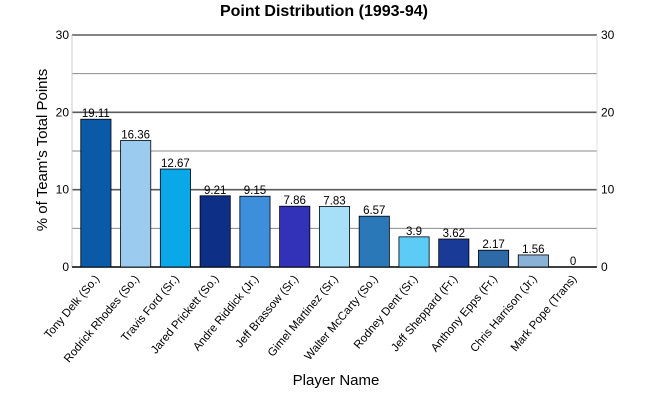  What do you see at coordinates (533, 250) in the screenshot?
I see `value-label: 1.56` at bounding box center [533, 250].